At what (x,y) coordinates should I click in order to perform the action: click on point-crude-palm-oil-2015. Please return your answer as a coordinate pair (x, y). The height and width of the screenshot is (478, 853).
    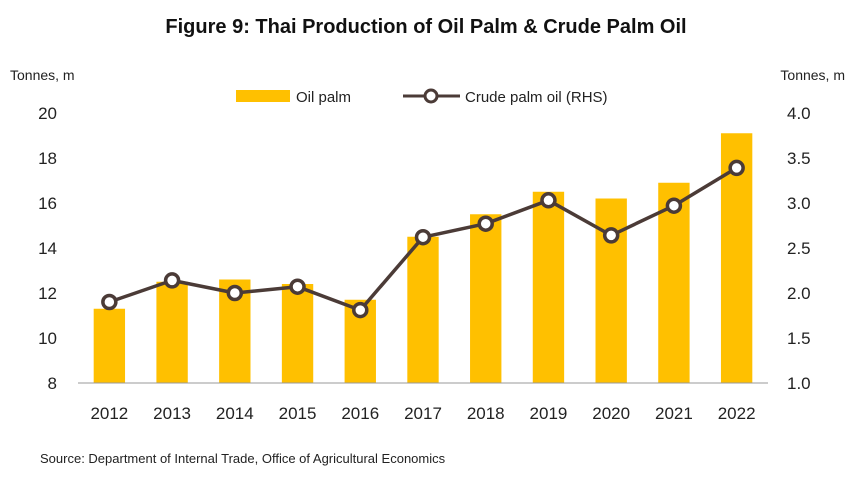
    Looking at the image, I should click on (297, 286).